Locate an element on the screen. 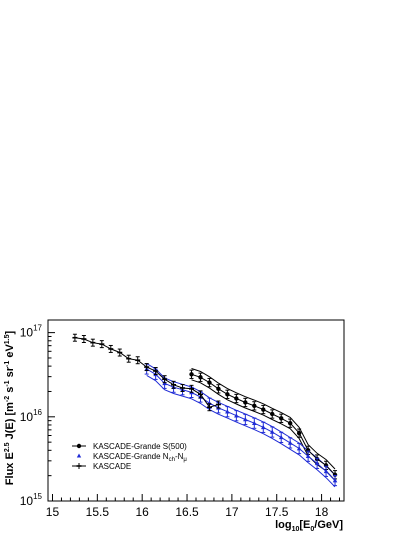 Image resolution: width=415 pixels, height=537 pixels. legend-entry-kascade: KASCADE is located at coordinates (101, 466).